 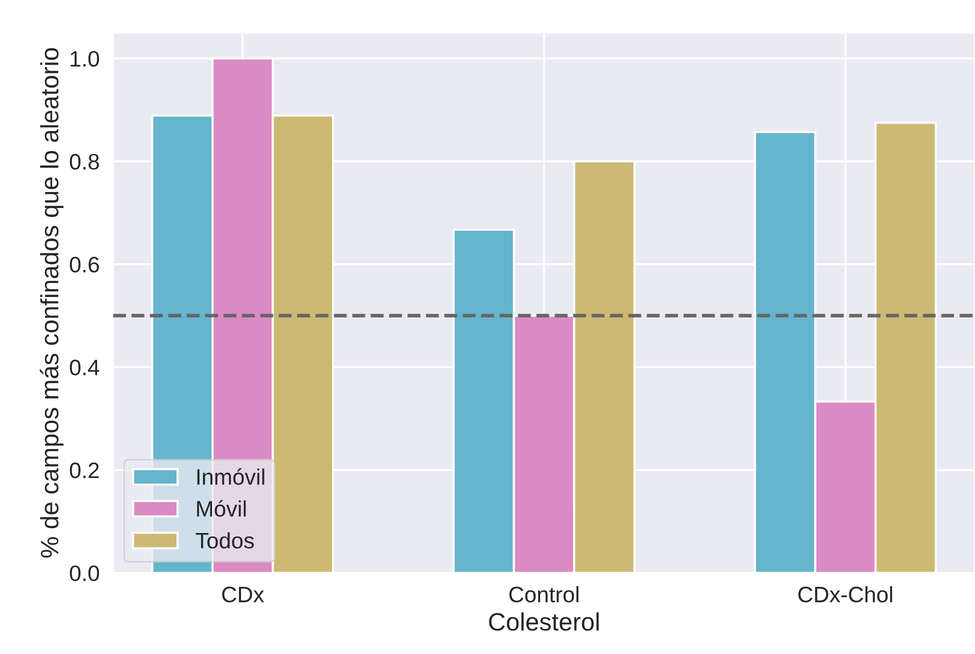 What do you see at coordinates (543, 594) in the screenshot?
I see `x-tick-label: Control` at bounding box center [543, 594].